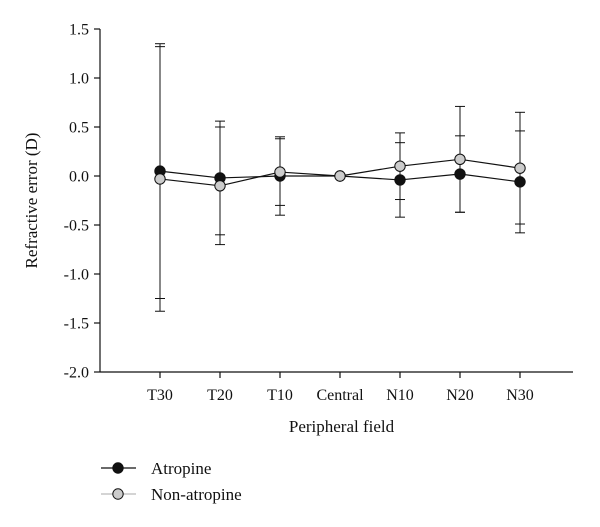  I want to click on y-tick-label: 0.0, so click(79, 177).